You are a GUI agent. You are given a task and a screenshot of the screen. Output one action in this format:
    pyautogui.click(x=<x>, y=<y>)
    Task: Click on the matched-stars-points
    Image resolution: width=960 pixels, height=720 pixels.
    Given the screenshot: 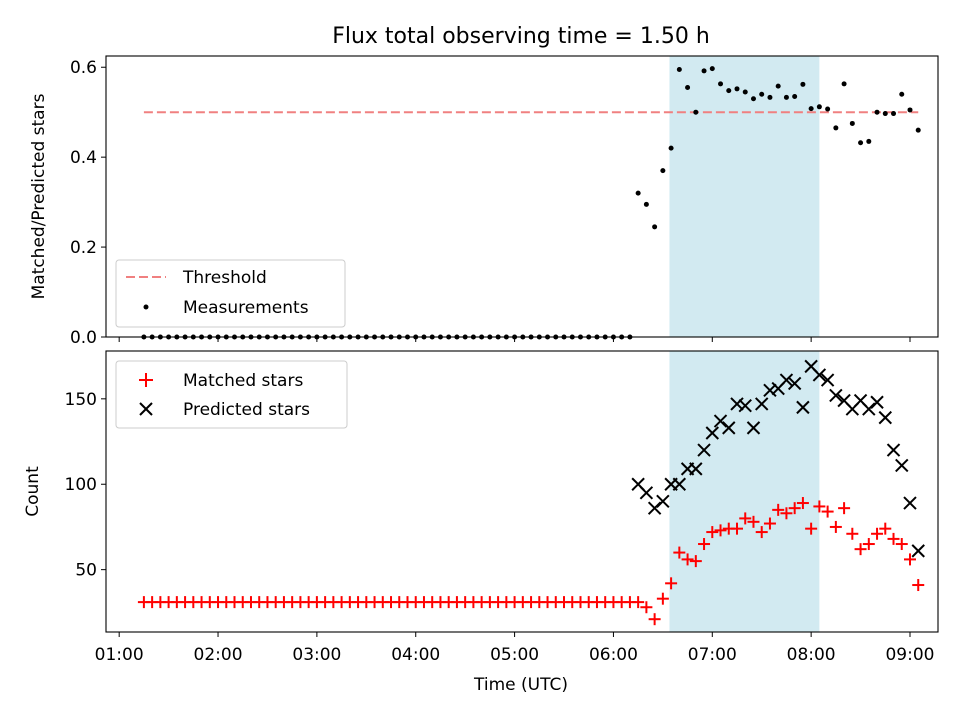 What is the action you would take?
    pyautogui.click(x=531, y=561)
    